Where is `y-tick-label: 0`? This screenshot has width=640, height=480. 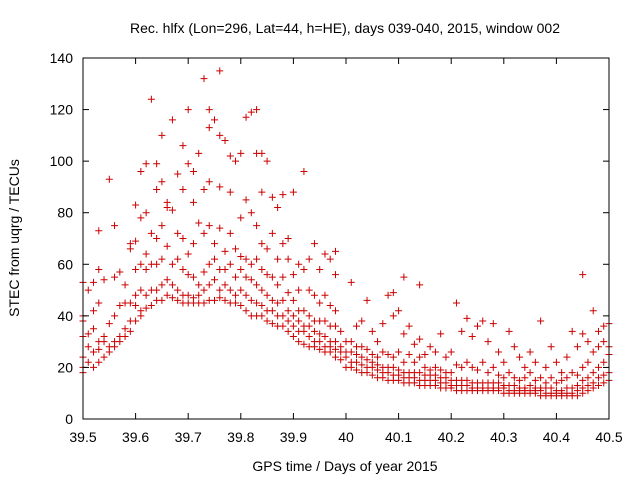 y-tick-label: 0 is located at coordinates (69, 419).